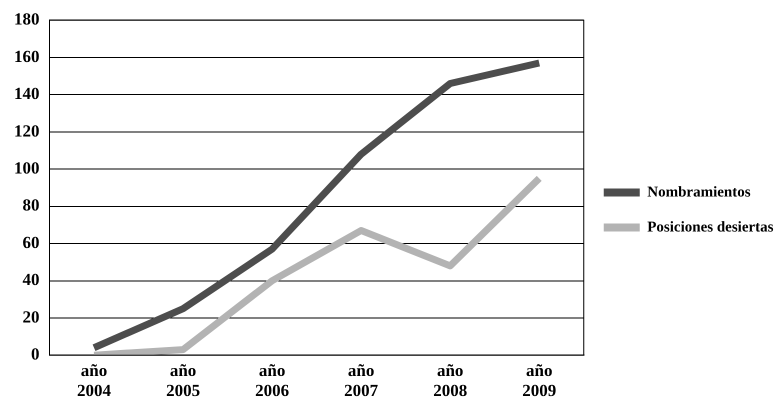 The height and width of the screenshot is (410, 781). Describe the element at coordinates (272, 380) in the screenshot. I see `x-tick-label: año 2006` at that location.